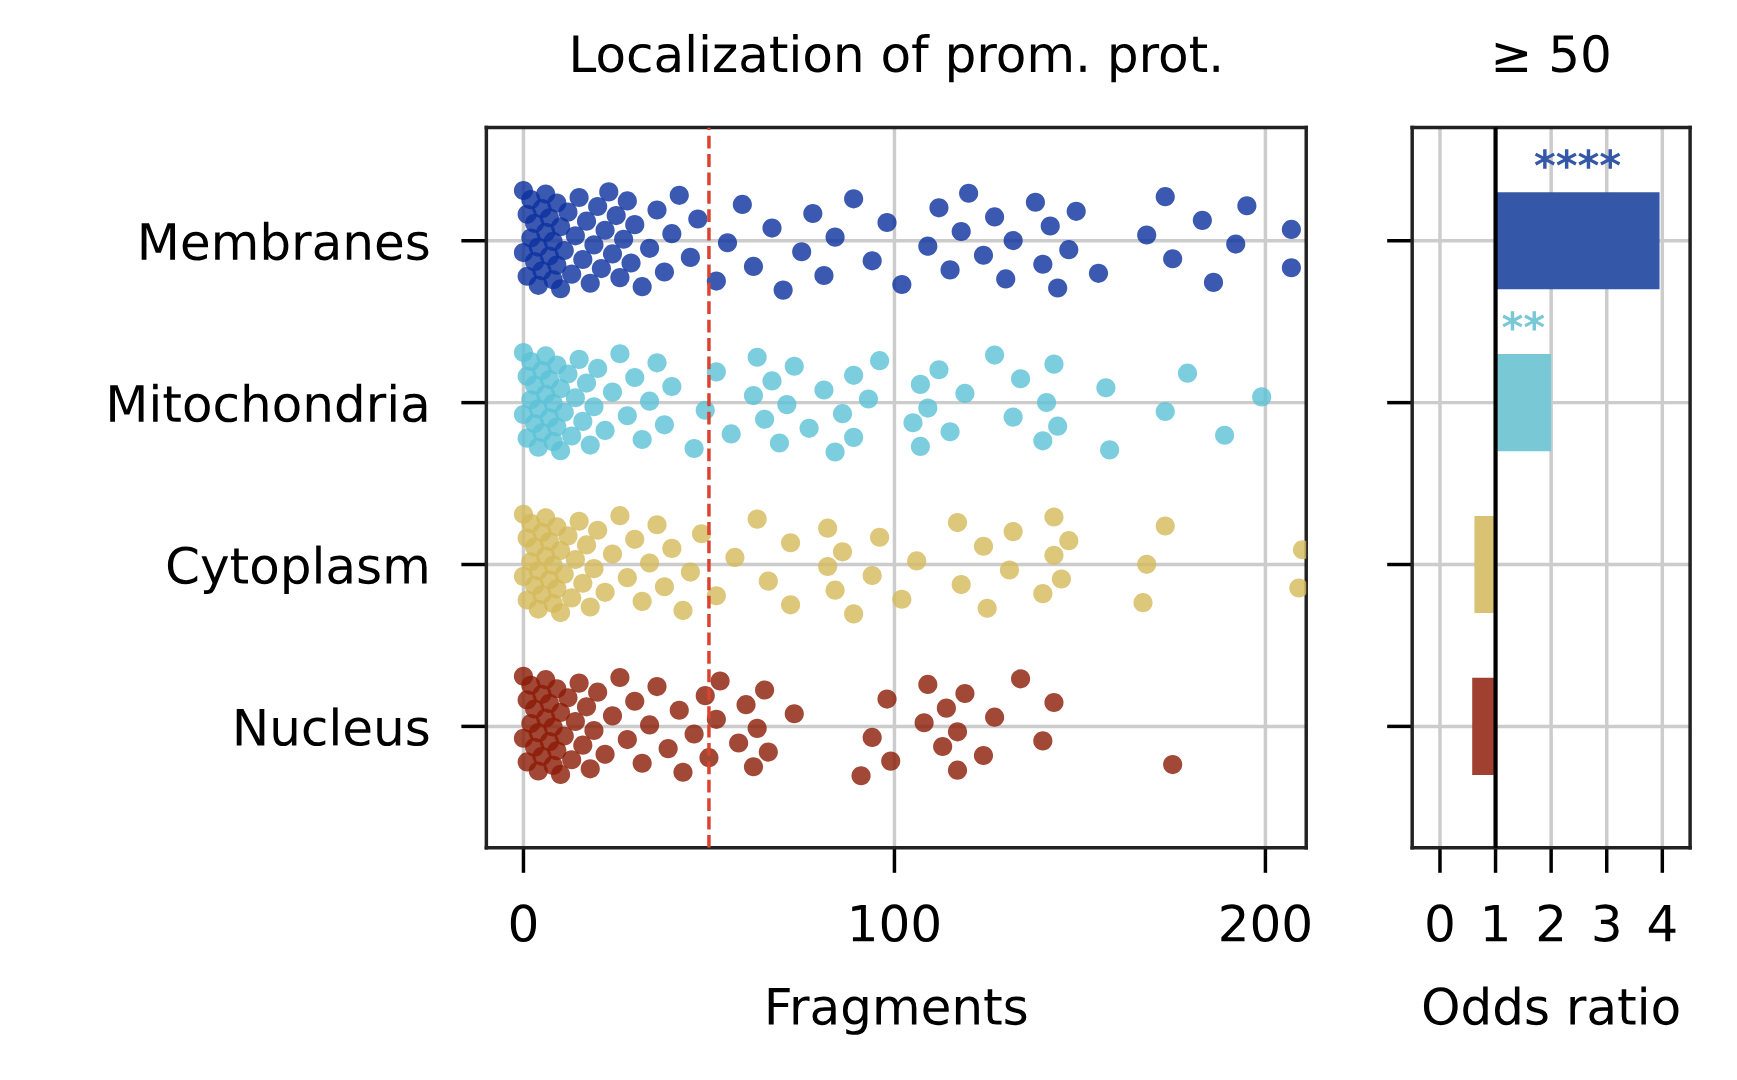  I want to click on y-tick-label: Nucleus, so click(332, 727).